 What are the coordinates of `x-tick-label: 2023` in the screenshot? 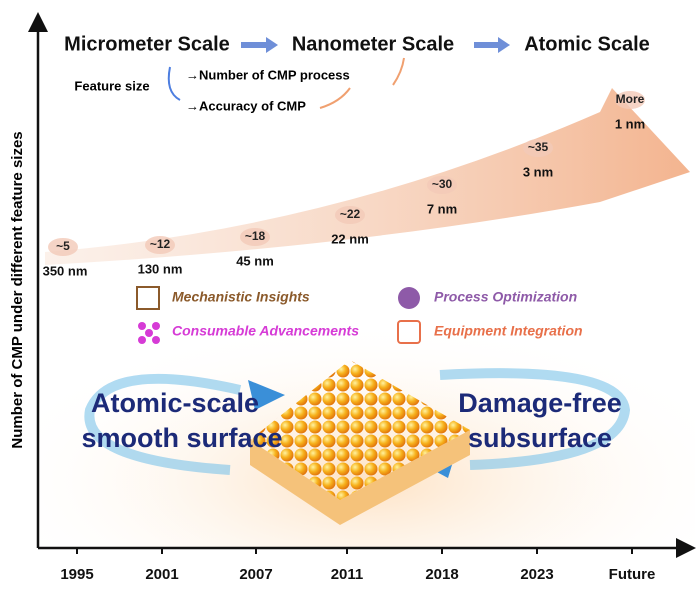 It's located at (536, 574).